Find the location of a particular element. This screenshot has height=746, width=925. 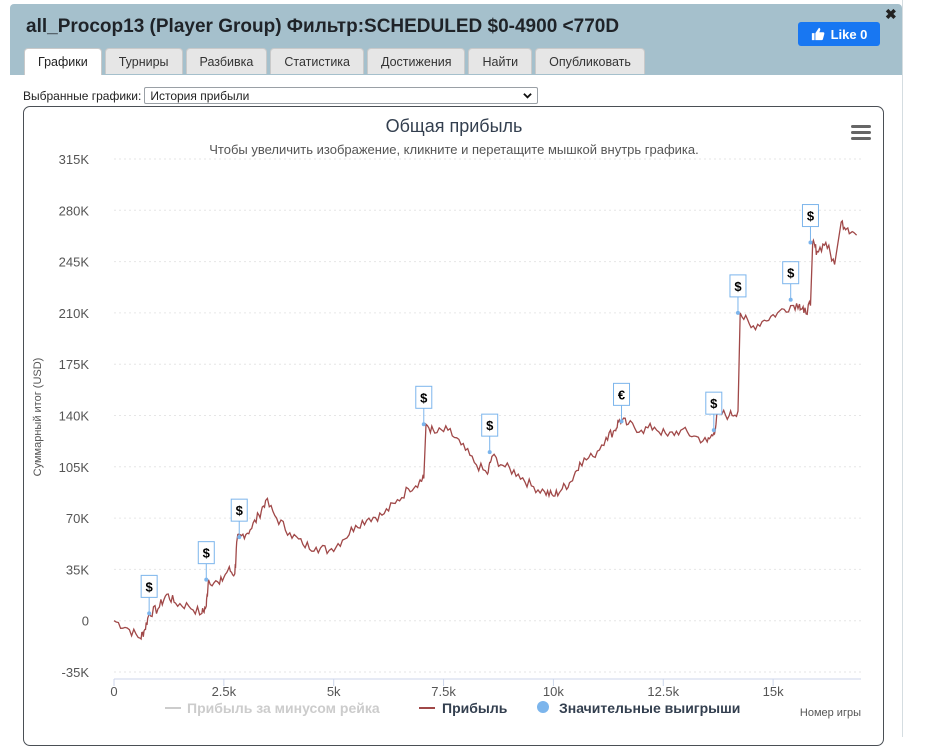

x-axis-title: Номер игры is located at coordinates (830, 713).